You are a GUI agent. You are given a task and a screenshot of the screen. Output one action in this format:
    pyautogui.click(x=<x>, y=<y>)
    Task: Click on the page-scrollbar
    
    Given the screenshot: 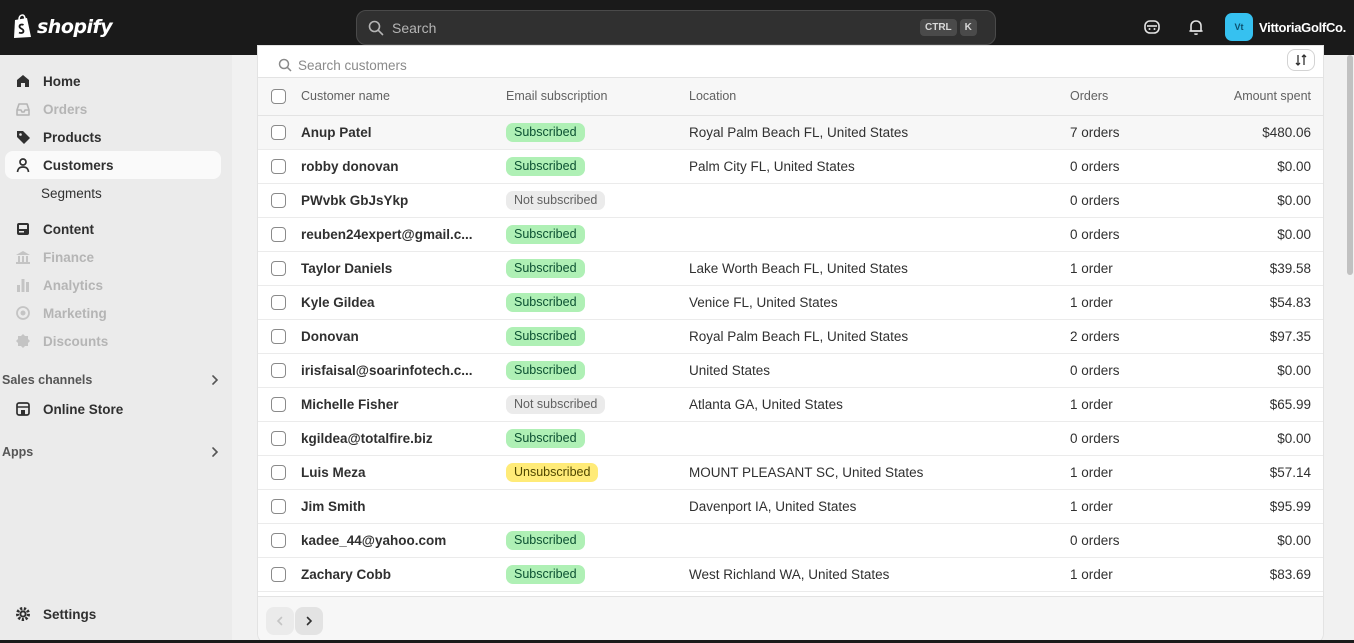 What is the action you would take?
    pyautogui.click(x=1350, y=349)
    